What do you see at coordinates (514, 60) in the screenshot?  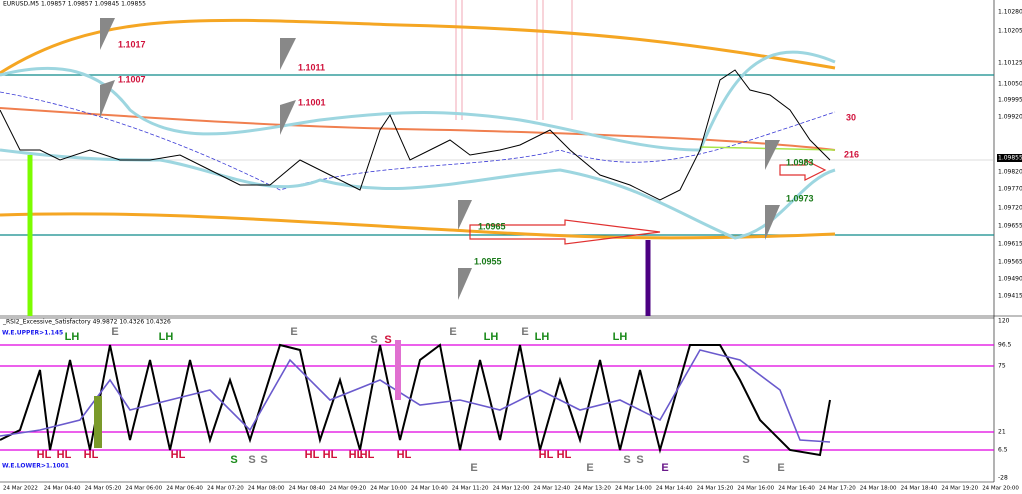 I see `session-lines` at bounding box center [514, 60].